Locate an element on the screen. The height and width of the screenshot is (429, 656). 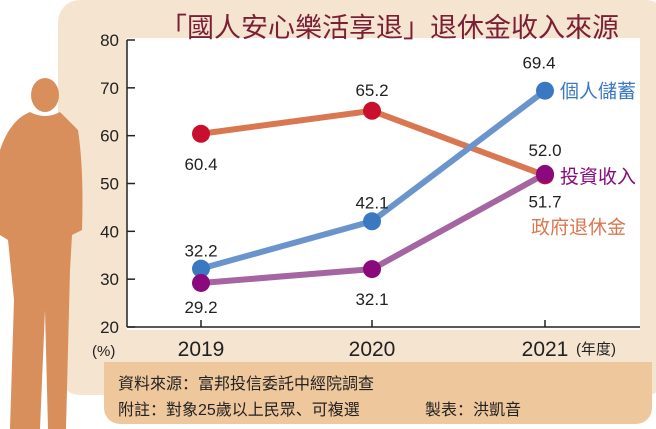
data-label: 32.2 is located at coordinates (200, 251).